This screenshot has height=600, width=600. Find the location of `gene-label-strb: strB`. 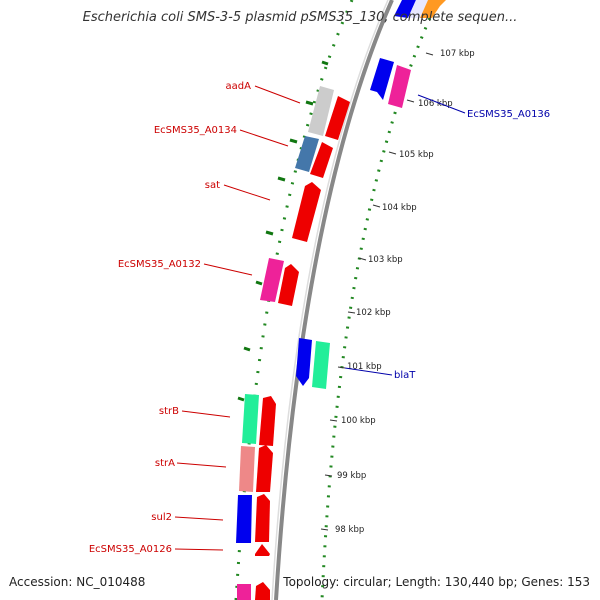

gene-label-strb: strB is located at coordinates (169, 411).